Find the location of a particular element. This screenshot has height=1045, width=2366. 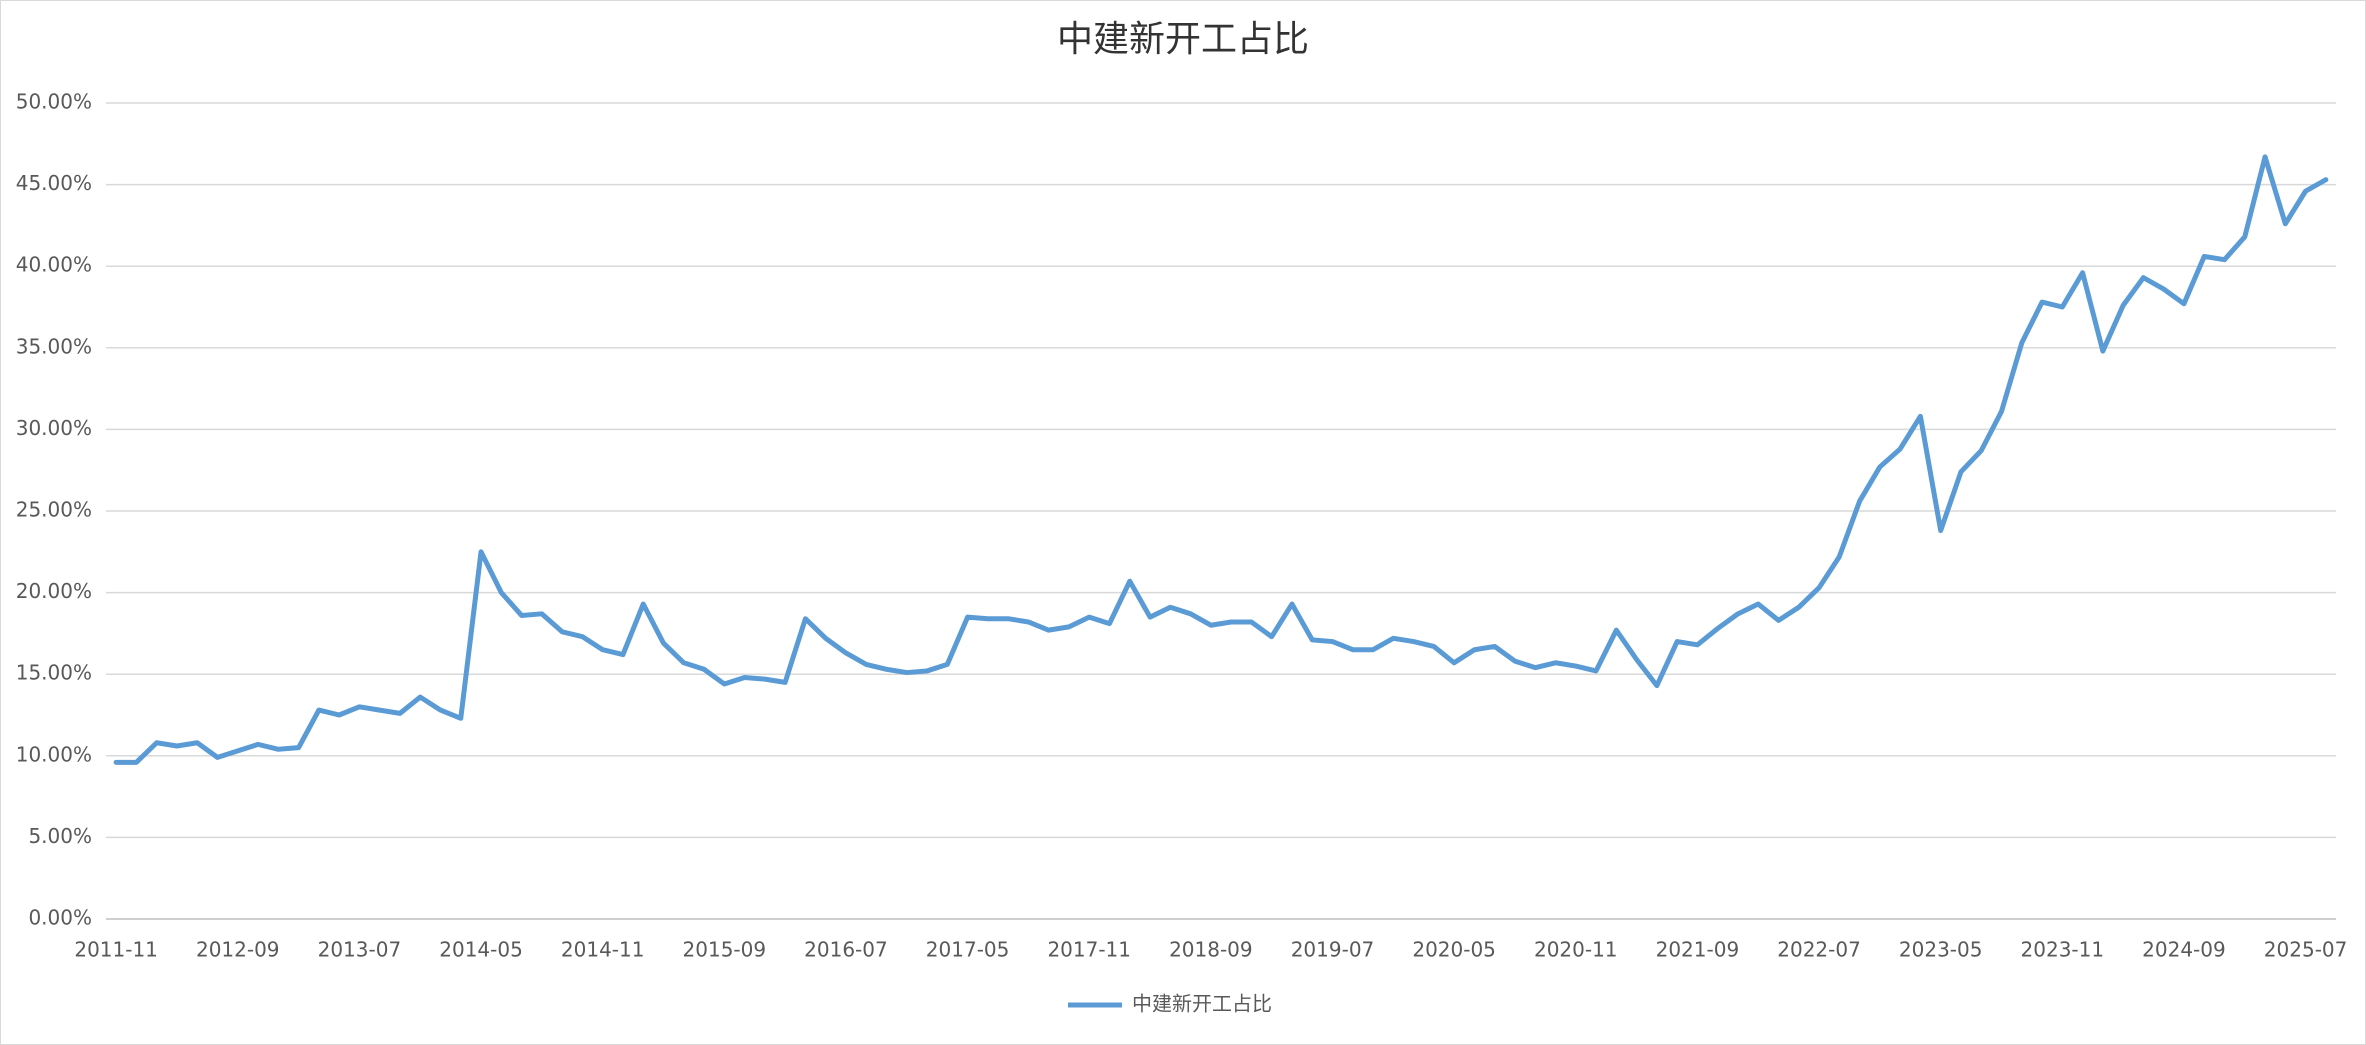

x-tick-label: 2014-11 is located at coordinates (603, 950).